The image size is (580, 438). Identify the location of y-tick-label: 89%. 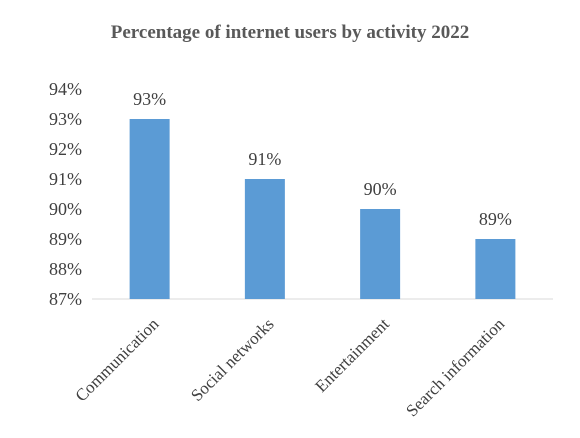
(65, 239).